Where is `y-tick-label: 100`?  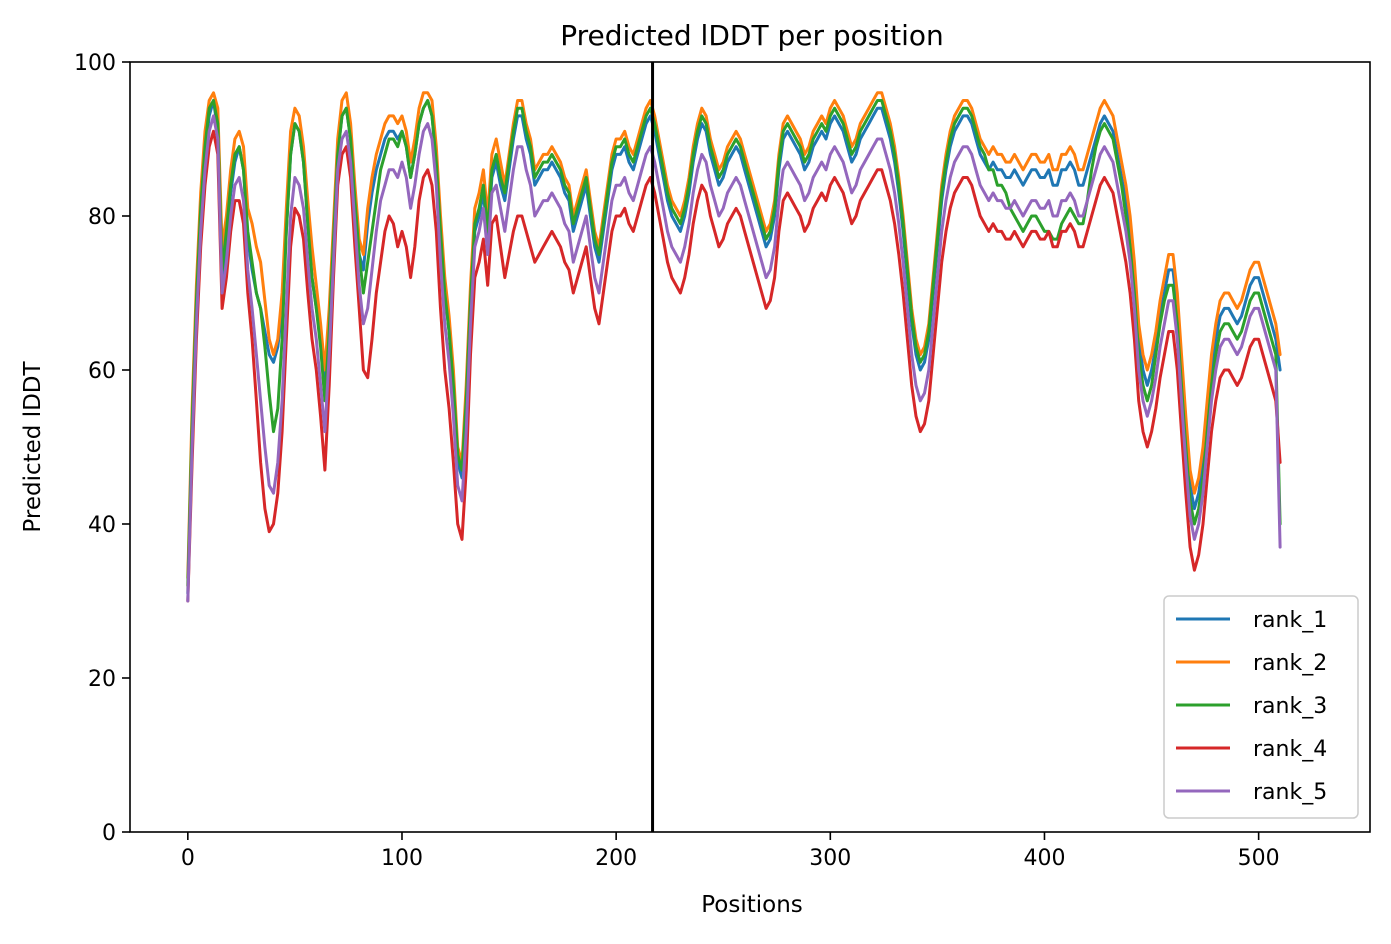
y-tick-label: 100 is located at coordinates (95, 63).